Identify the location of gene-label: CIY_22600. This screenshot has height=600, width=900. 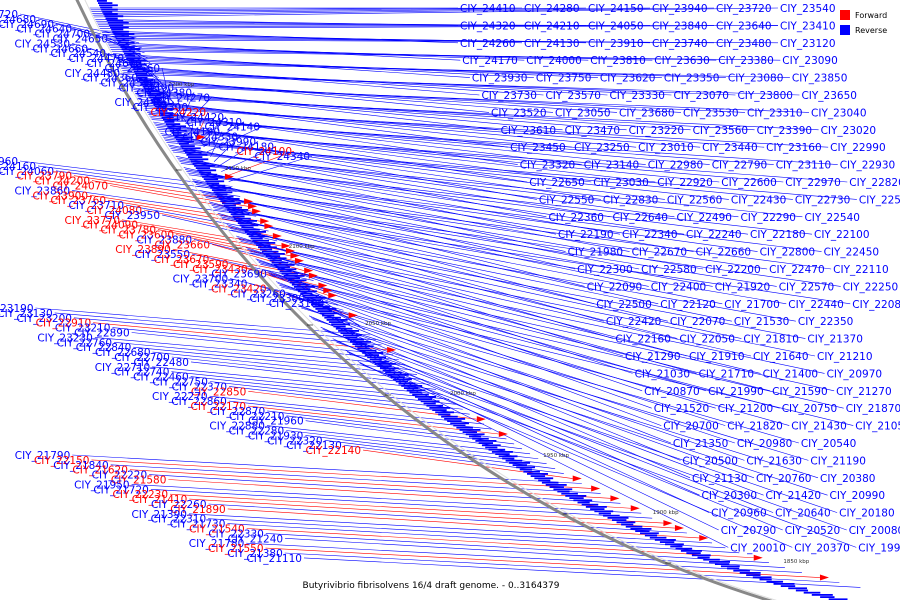
(749, 183).